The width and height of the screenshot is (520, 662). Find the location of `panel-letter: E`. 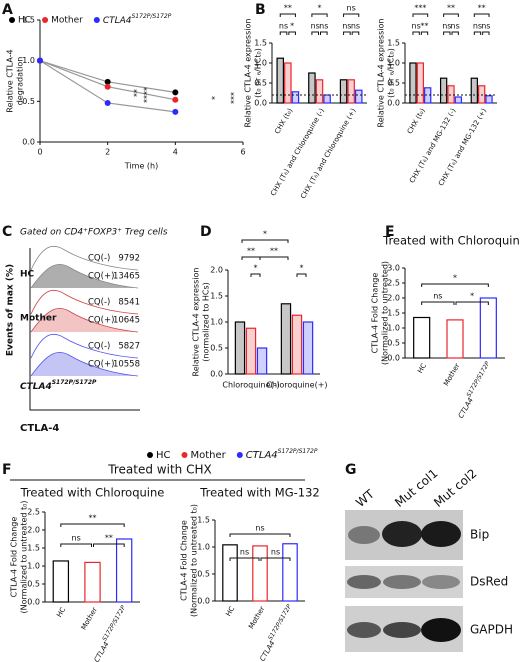

panel-letter: E is located at coordinates (390, 232).